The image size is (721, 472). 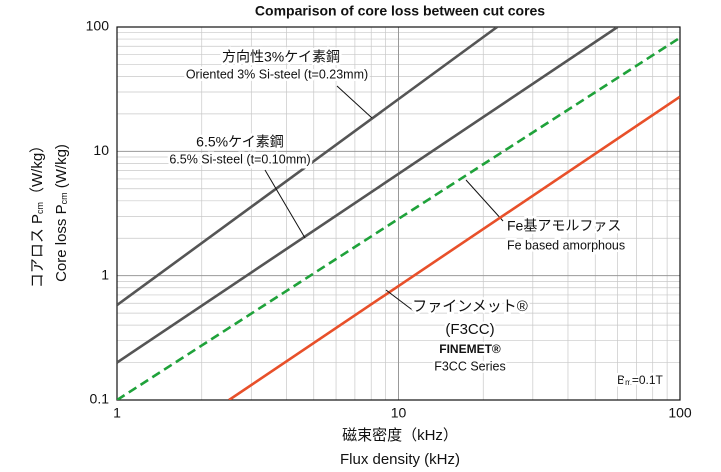 I want to click on legend-label: 6.5% Si-steel (t=0.10mm), so click(x=239, y=159).